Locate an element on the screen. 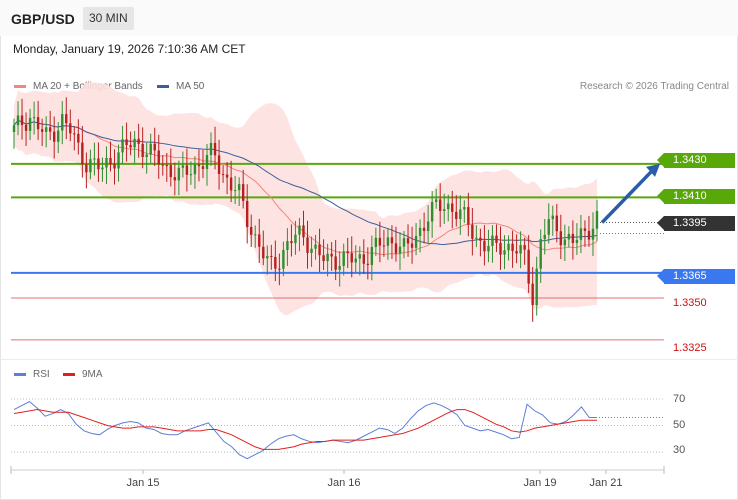 The image size is (738, 500). x-tick-jan21: Jan 21 is located at coordinates (606, 483).